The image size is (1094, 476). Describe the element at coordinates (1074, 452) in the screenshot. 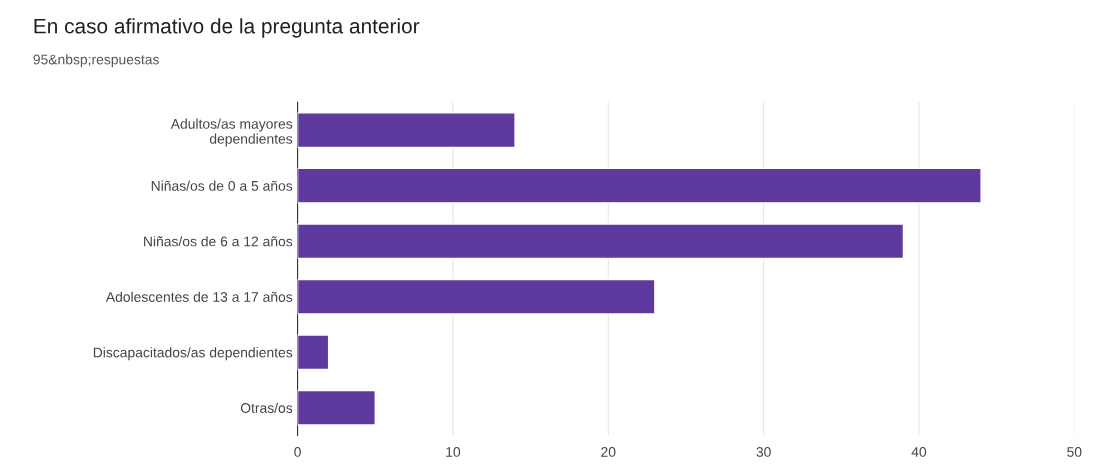

I see `x-tick-label: 50` at that location.